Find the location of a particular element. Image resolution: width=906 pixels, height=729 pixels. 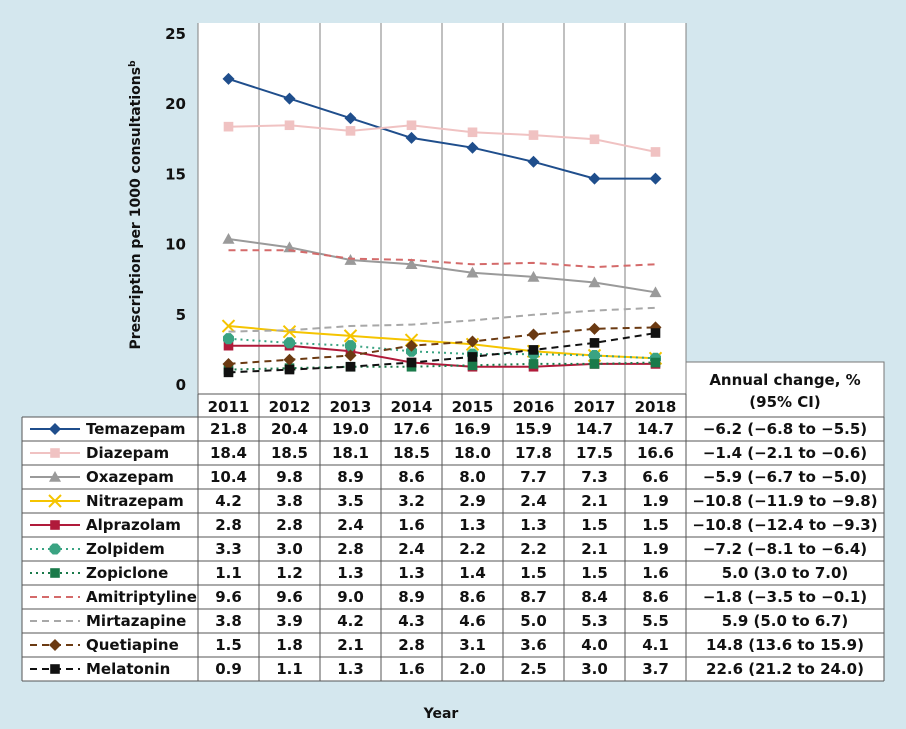

annual-change-header-line2: (95% CI) is located at coordinates (784, 402).